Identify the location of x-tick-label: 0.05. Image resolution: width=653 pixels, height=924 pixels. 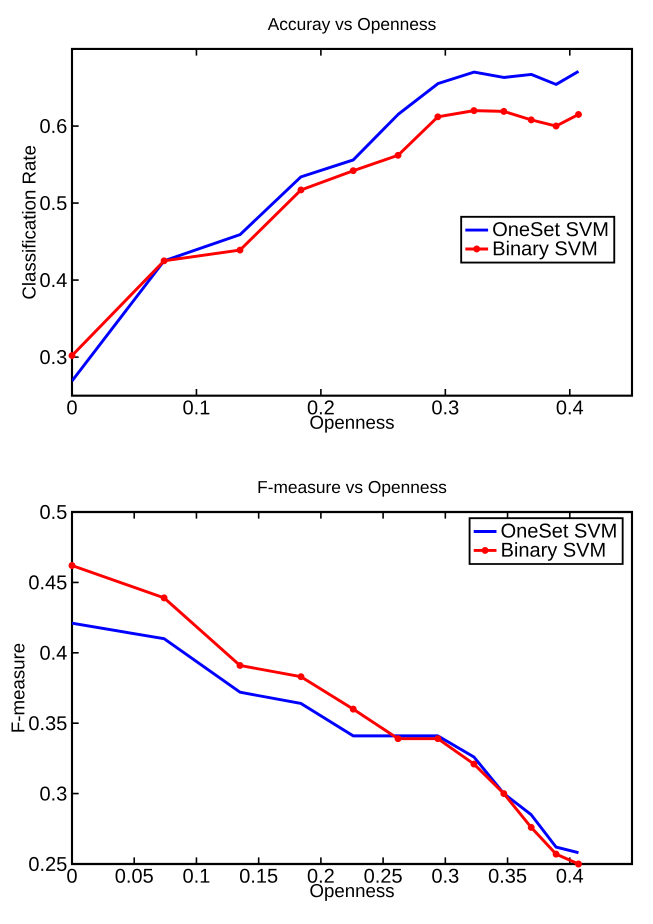
(134, 875).